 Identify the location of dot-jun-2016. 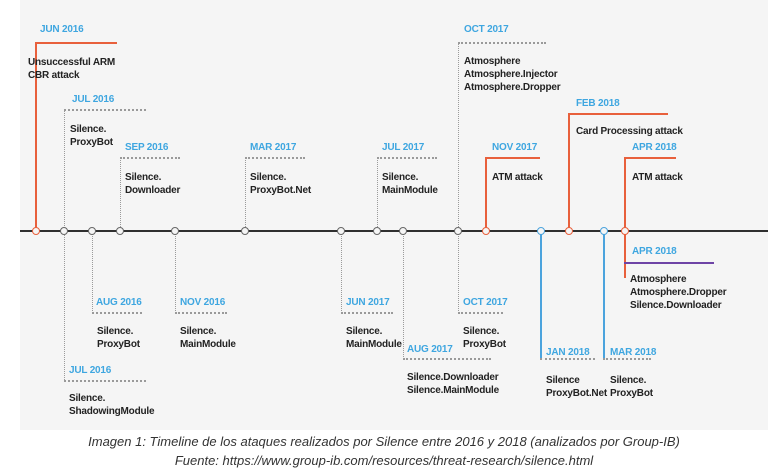
(36, 231).